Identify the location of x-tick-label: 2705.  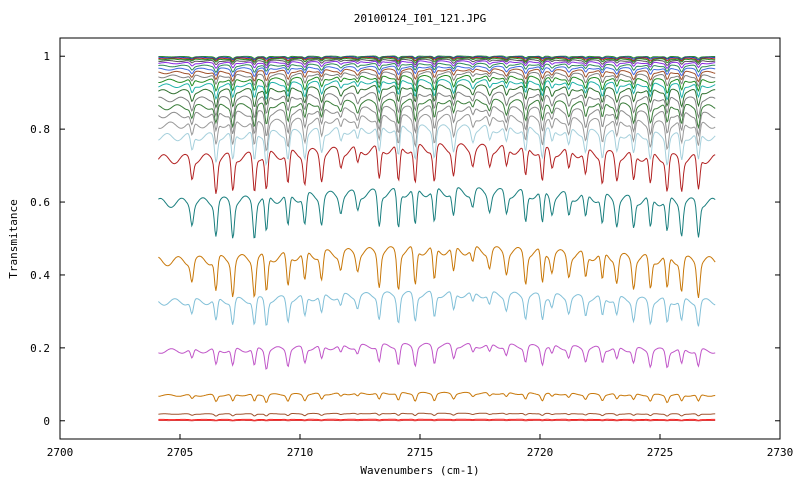
(180, 452).